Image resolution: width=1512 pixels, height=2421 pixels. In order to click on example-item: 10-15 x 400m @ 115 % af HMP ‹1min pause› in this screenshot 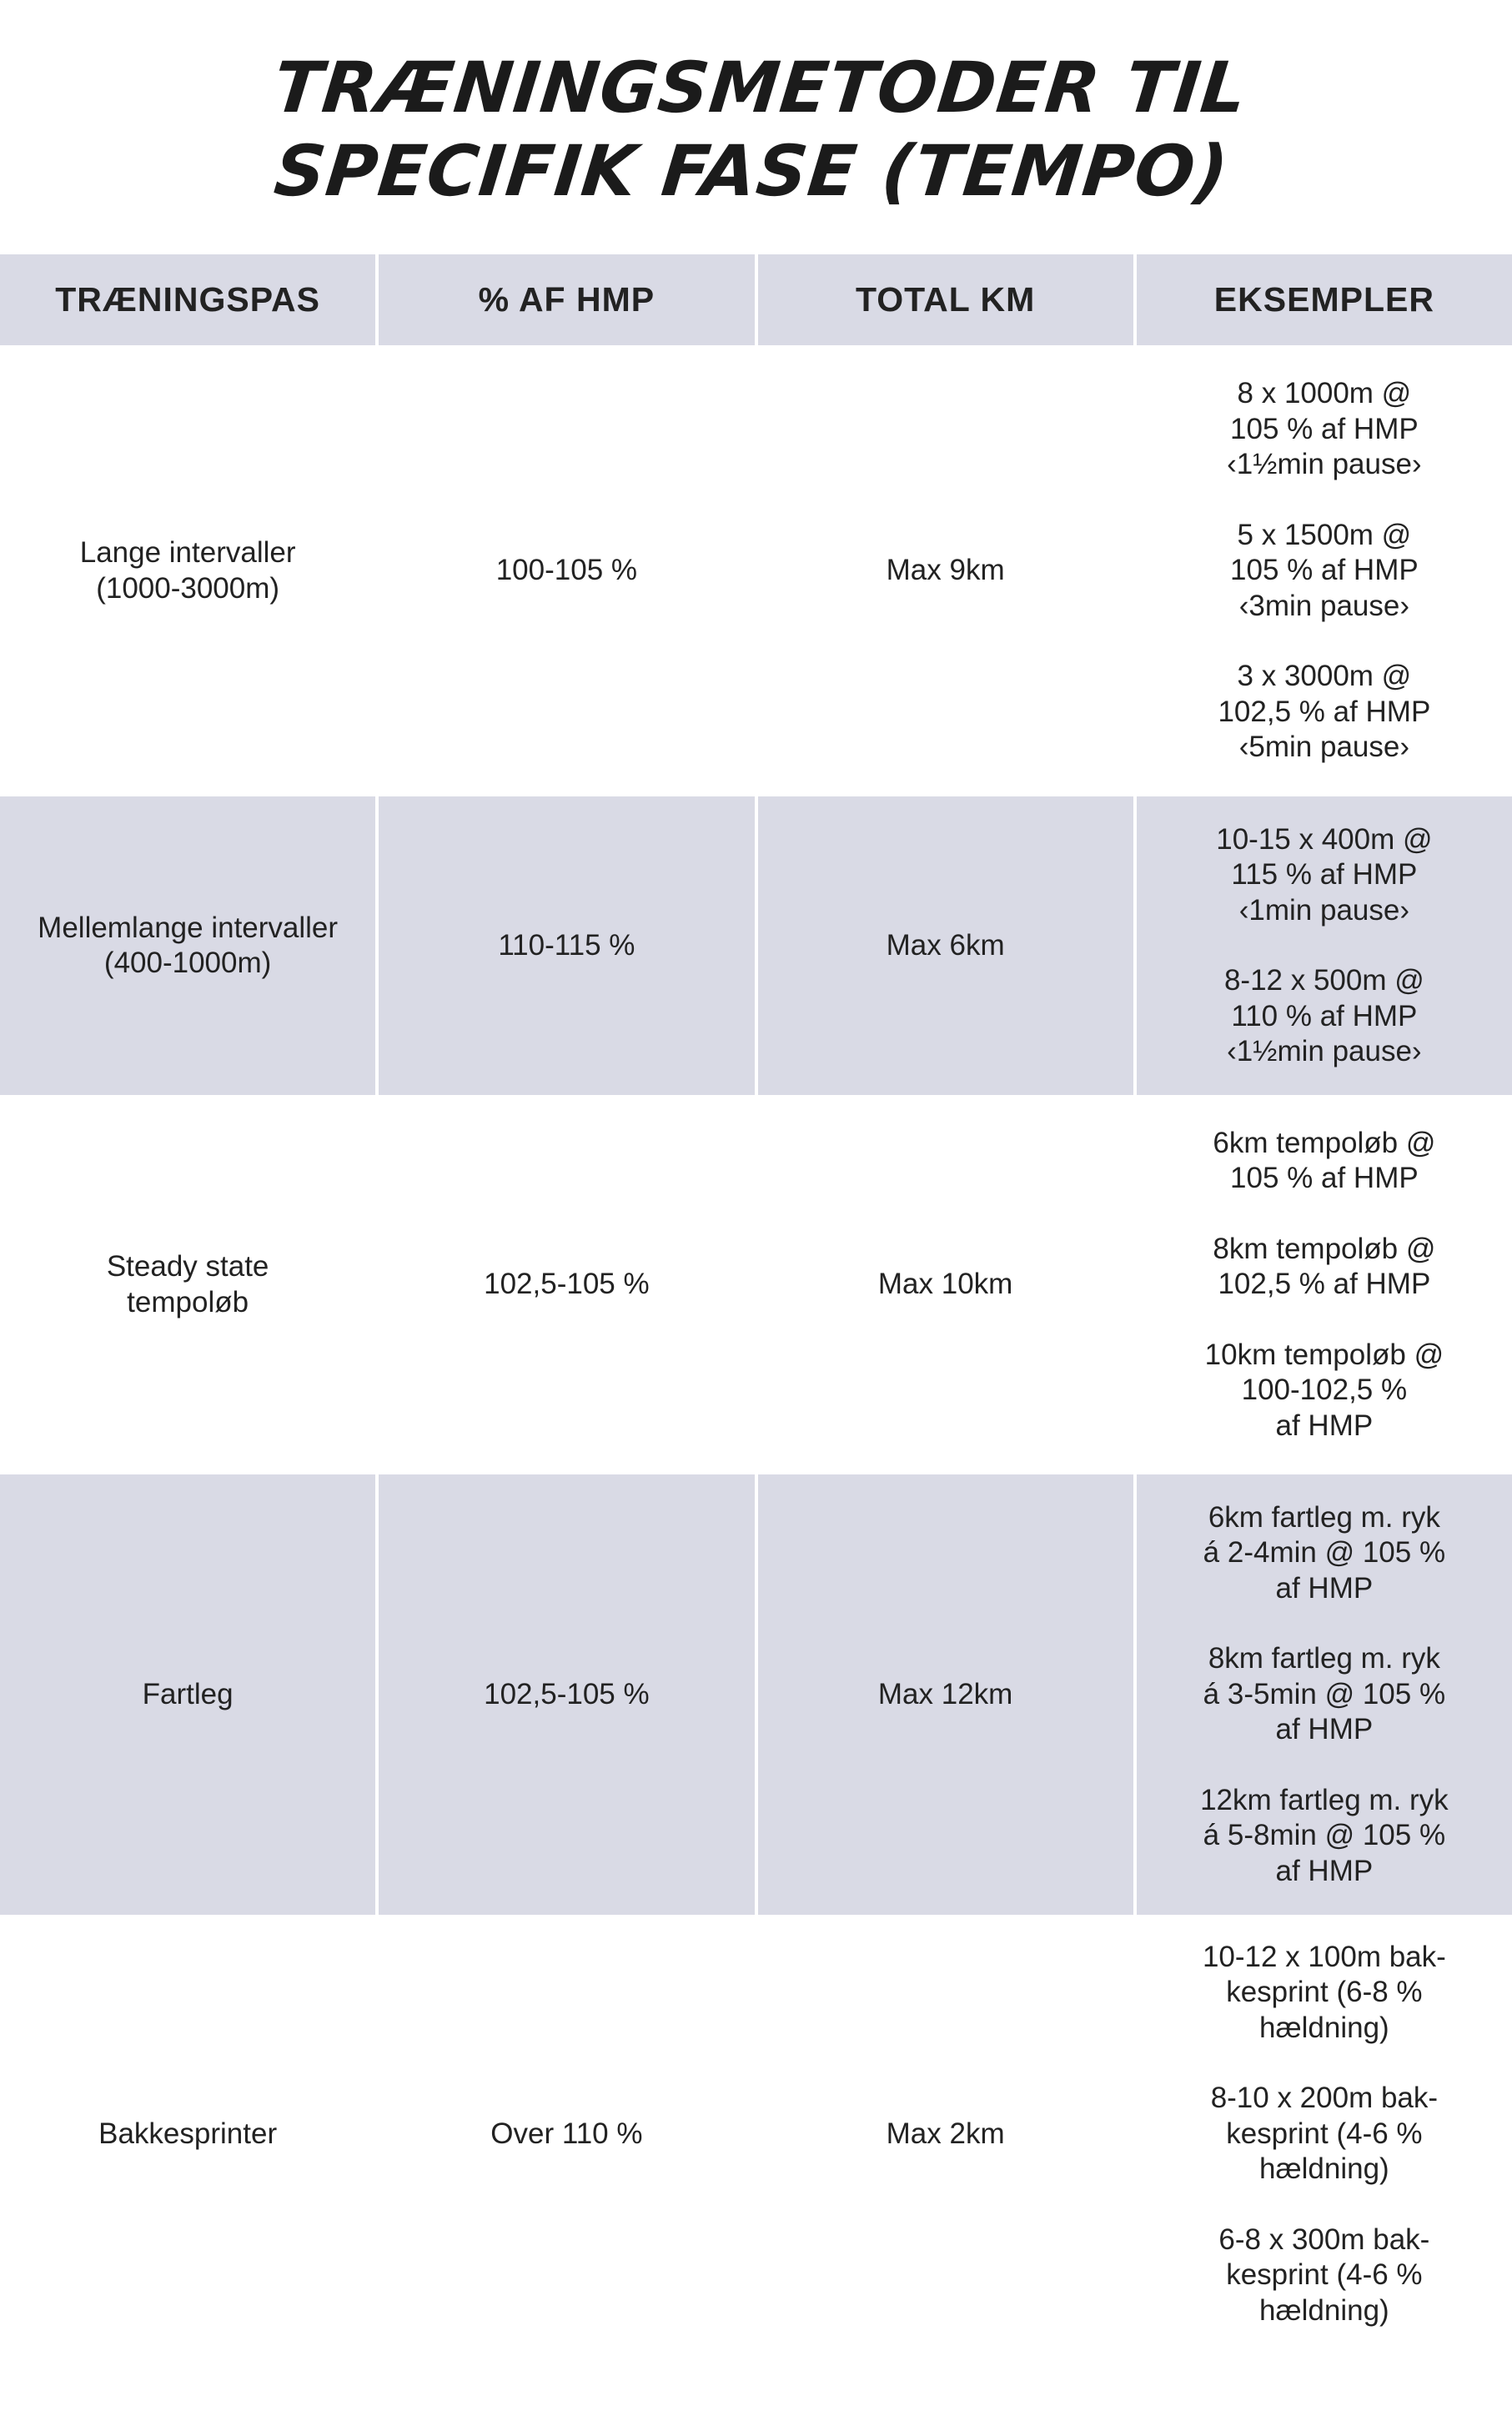, I will do `click(1325, 874)`.